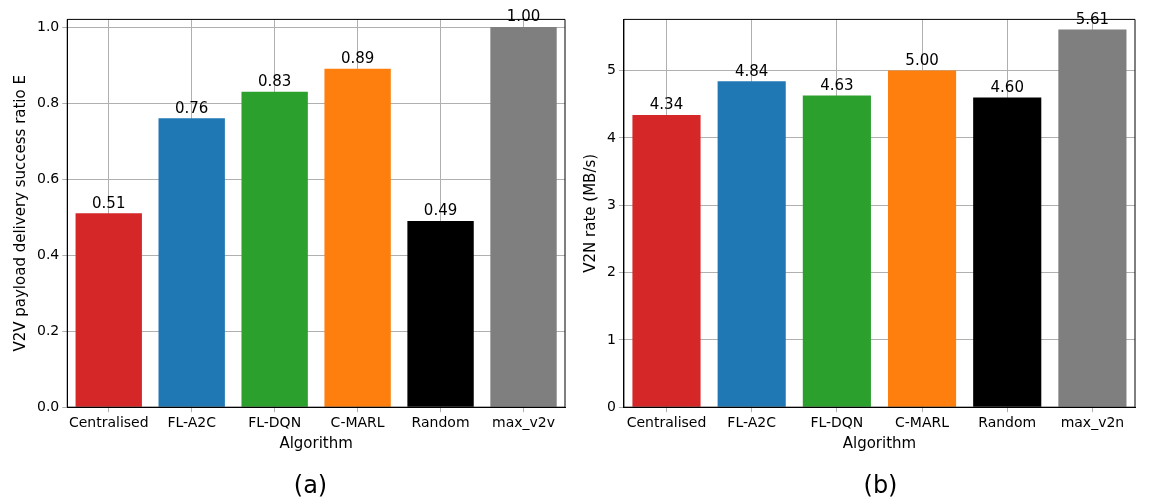 The width and height of the screenshot is (1151, 504). What do you see at coordinates (48, 101) in the screenshot?
I see `y-tick-label: 0.8` at bounding box center [48, 101].